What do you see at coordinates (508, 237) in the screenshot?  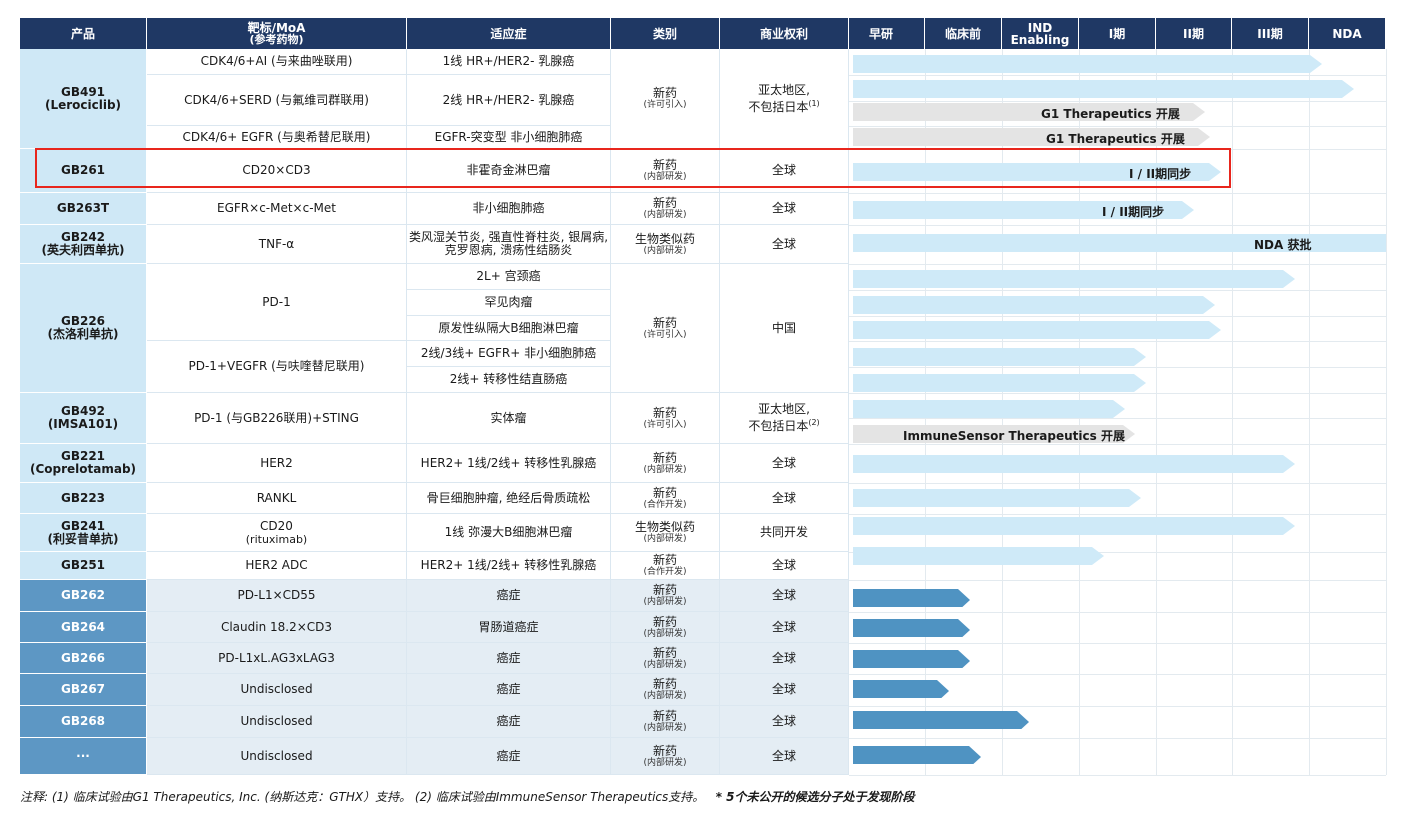 I see `indication-text: 类风湿关节炎, 强直性脊柱炎, 银屑病,` at bounding box center [508, 237].